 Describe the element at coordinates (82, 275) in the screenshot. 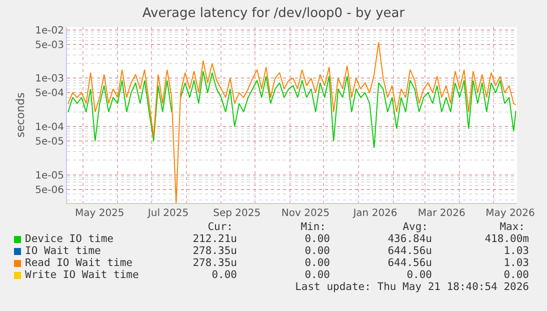

I see `legend-label: Write IO Wait time` at that location.